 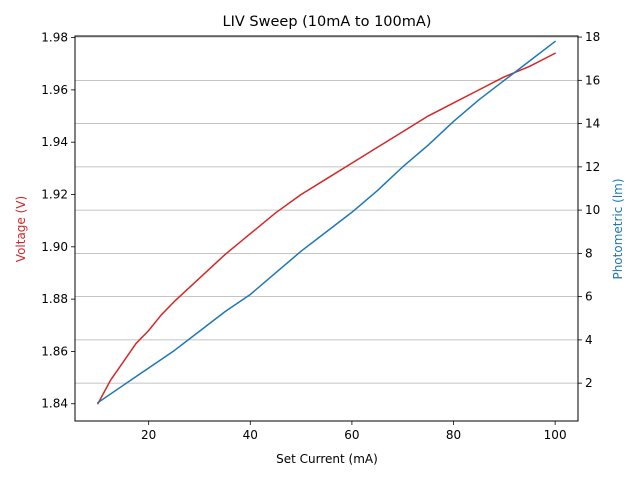 What do you see at coordinates (58, 221) in the screenshot?
I see `y-axis-left: 1.84 1.86 1.88 1.90 1.92 1.94 1.96 1.98` at bounding box center [58, 221].